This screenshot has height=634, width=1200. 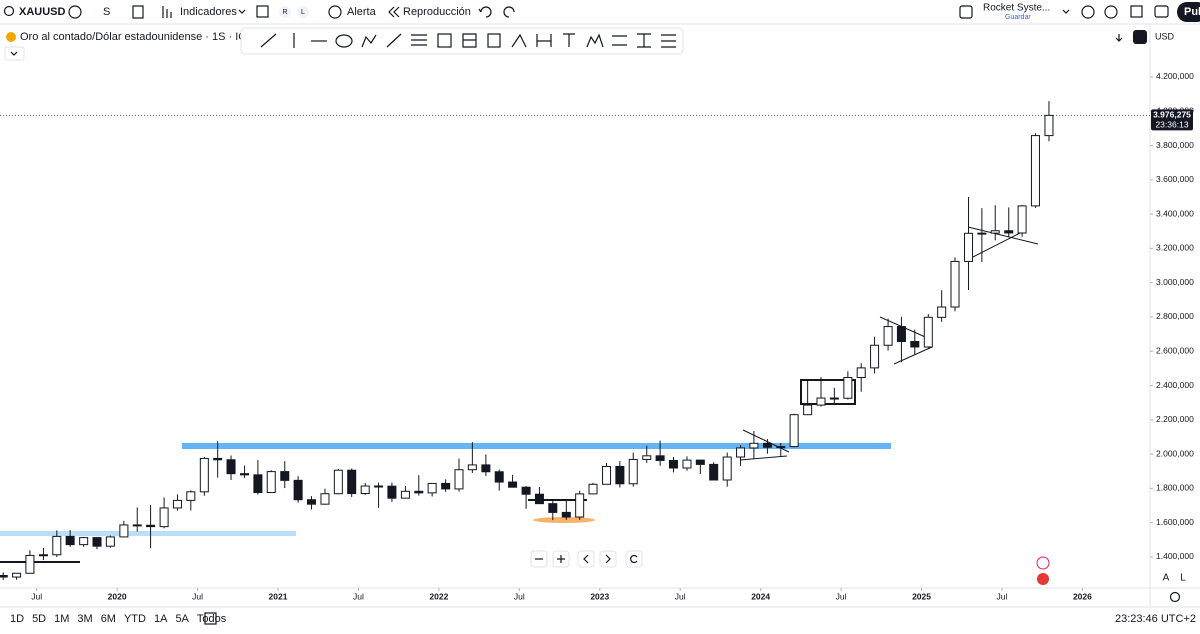 I want to click on snapshot-button, so click(x=1161, y=11).